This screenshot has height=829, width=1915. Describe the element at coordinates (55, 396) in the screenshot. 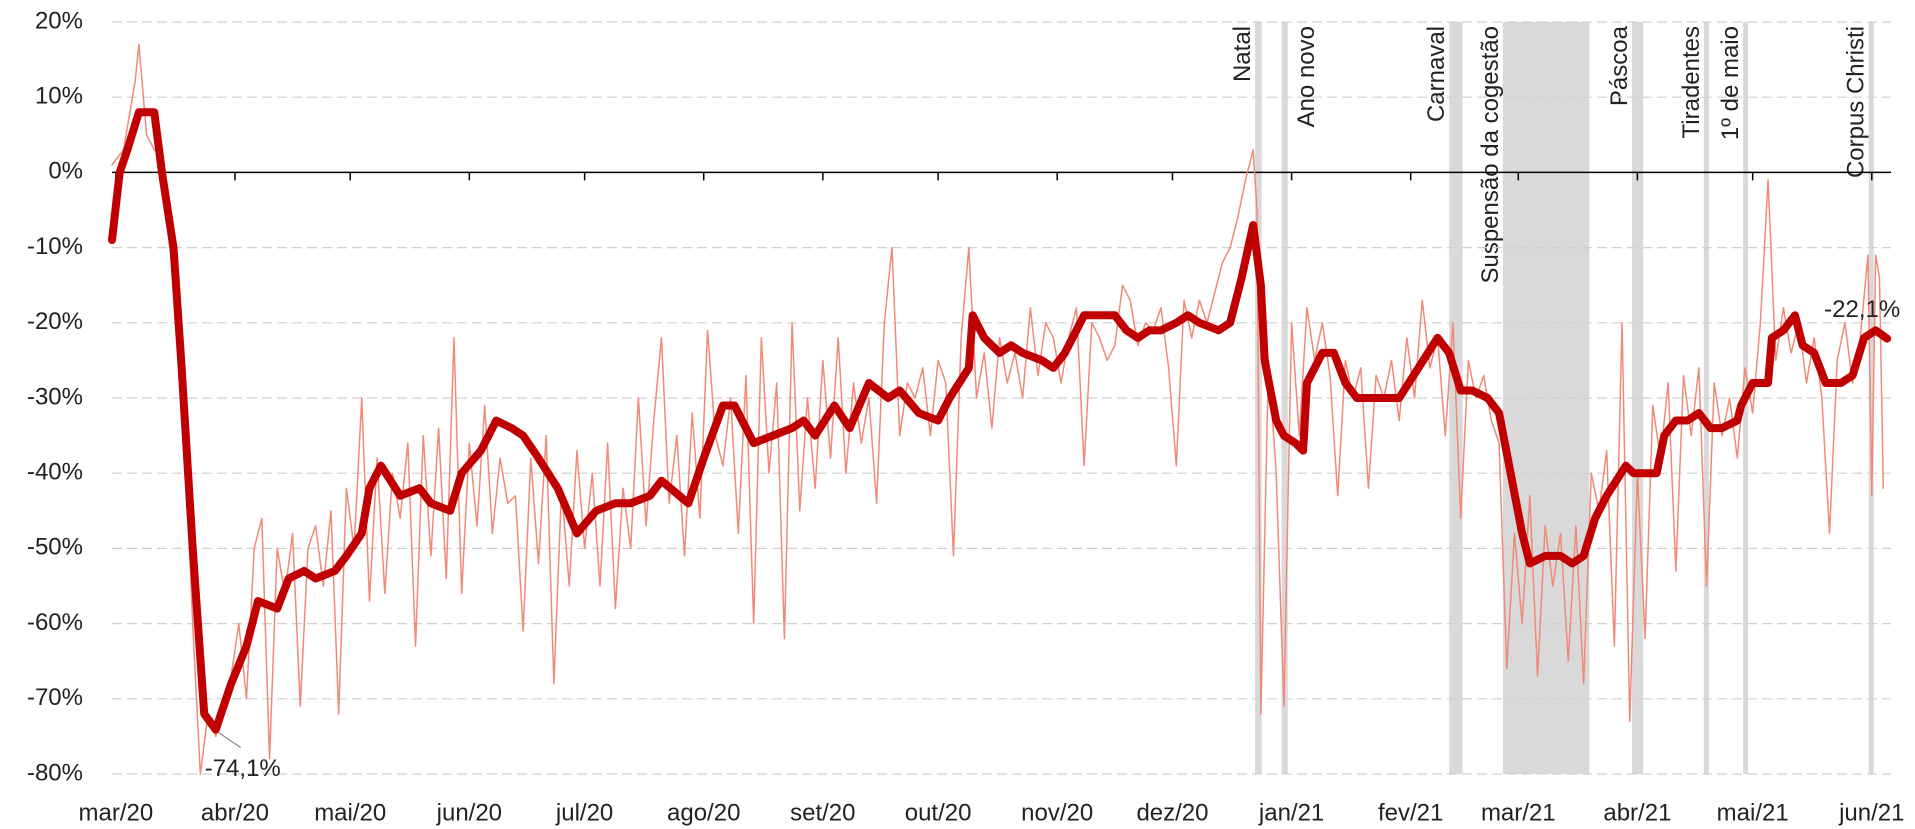

I see `y-tick-label: -30%` at that location.